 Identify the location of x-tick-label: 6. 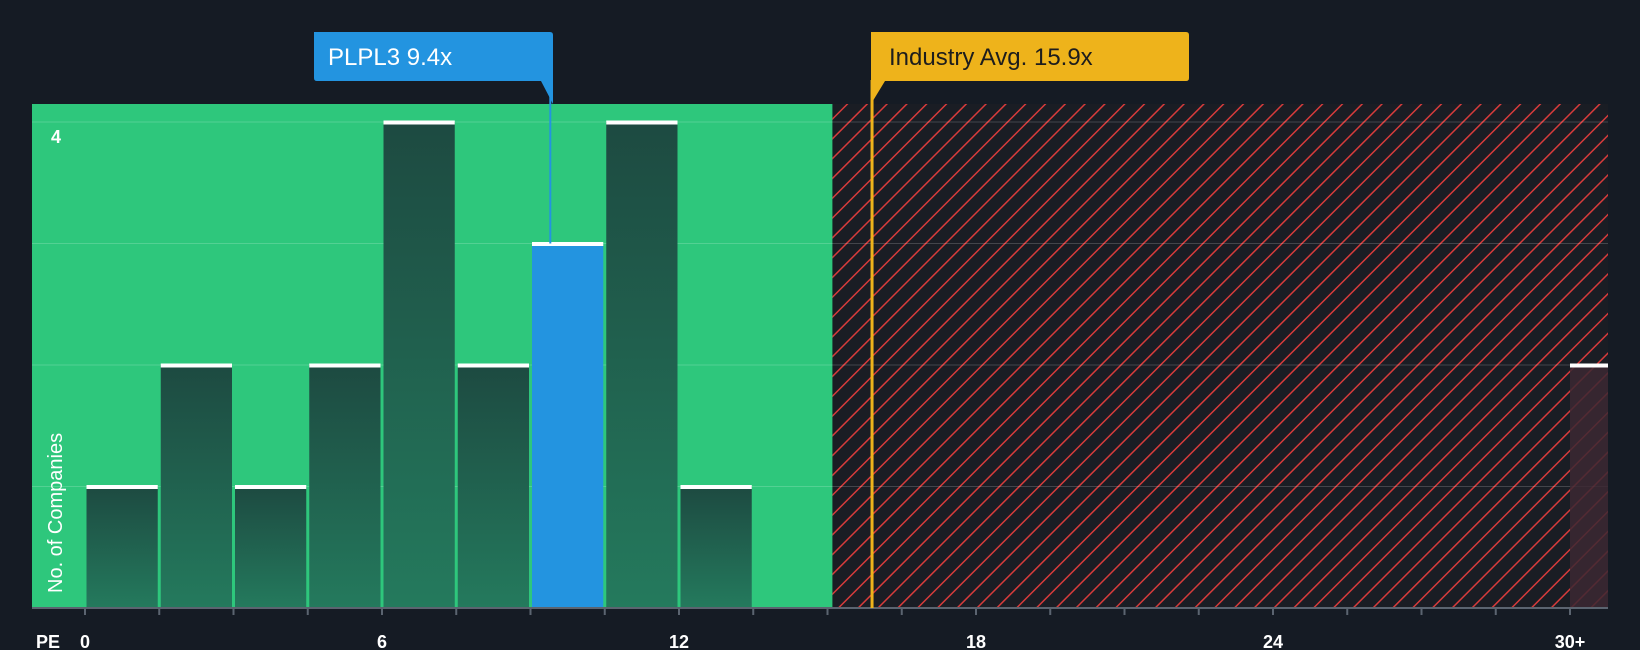
(382, 641).